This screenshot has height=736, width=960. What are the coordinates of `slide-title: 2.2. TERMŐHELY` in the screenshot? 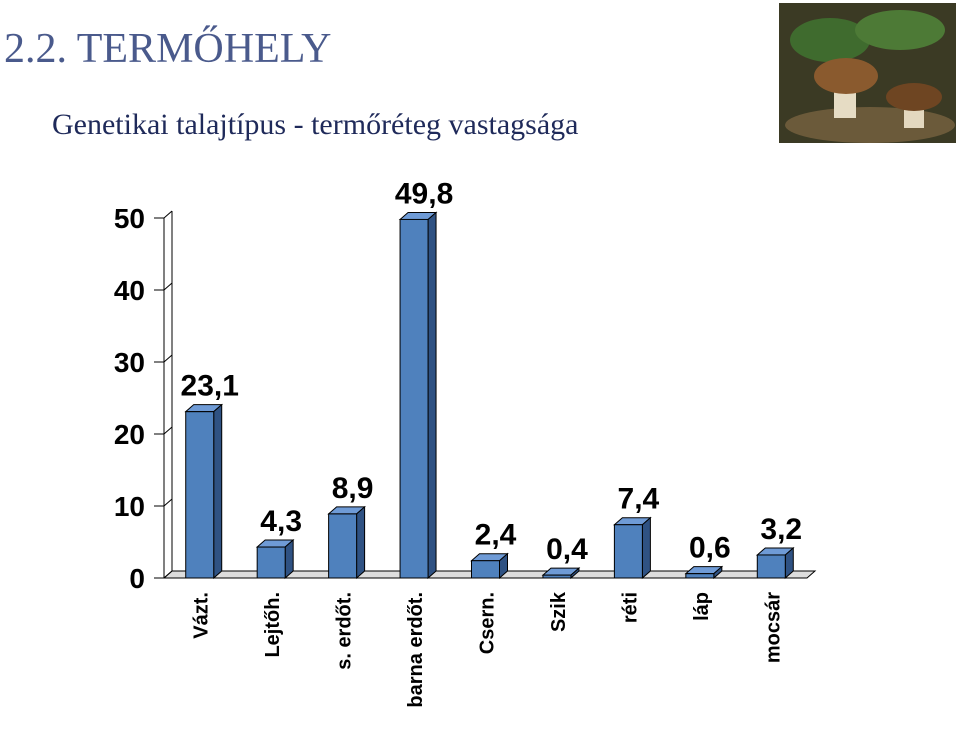 It's located at (168, 48).